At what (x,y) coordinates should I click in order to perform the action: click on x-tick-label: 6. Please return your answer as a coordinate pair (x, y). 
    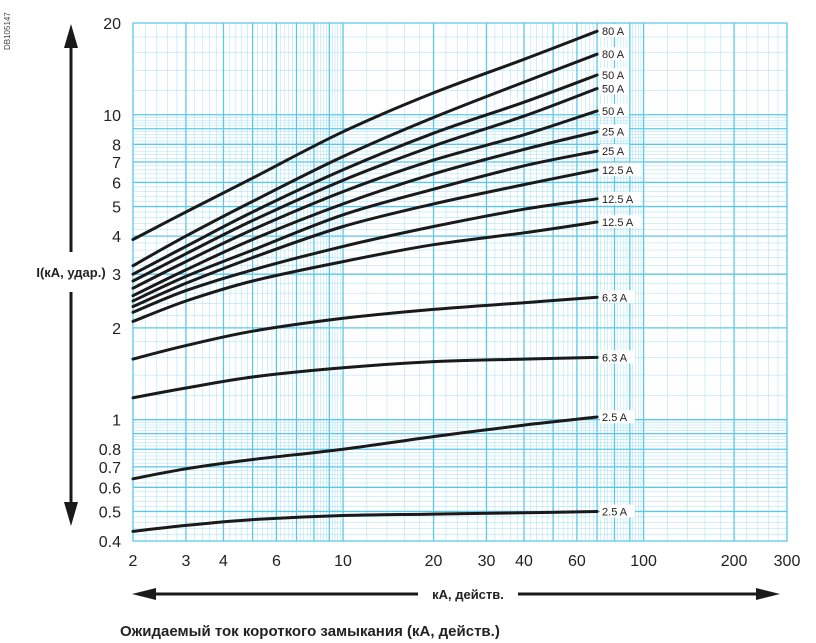
    Looking at the image, I should click on (276, 561).